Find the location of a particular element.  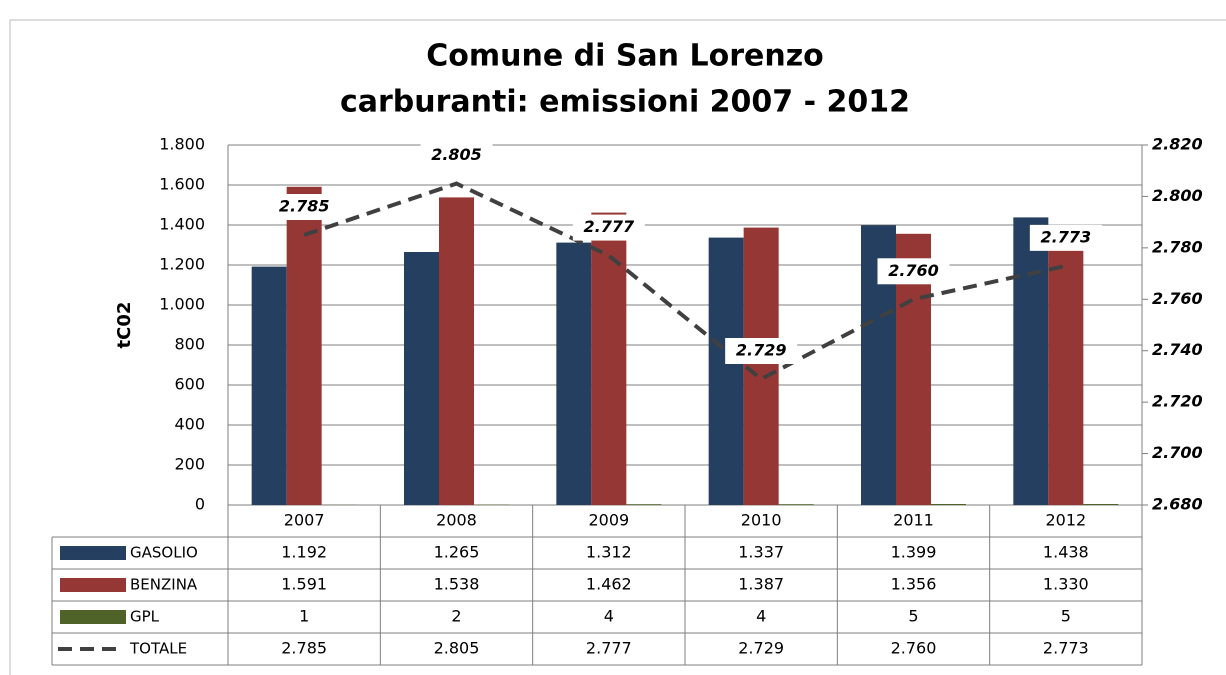

table-cell: 1.337 is located at coordinates (761, 552).